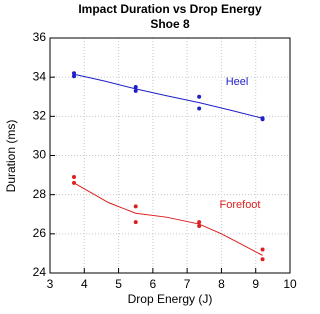  What do you see at coordinates (40, 194) in the screenshot?
I see `y-tick-label: 28` at bounding box center [40, 194].